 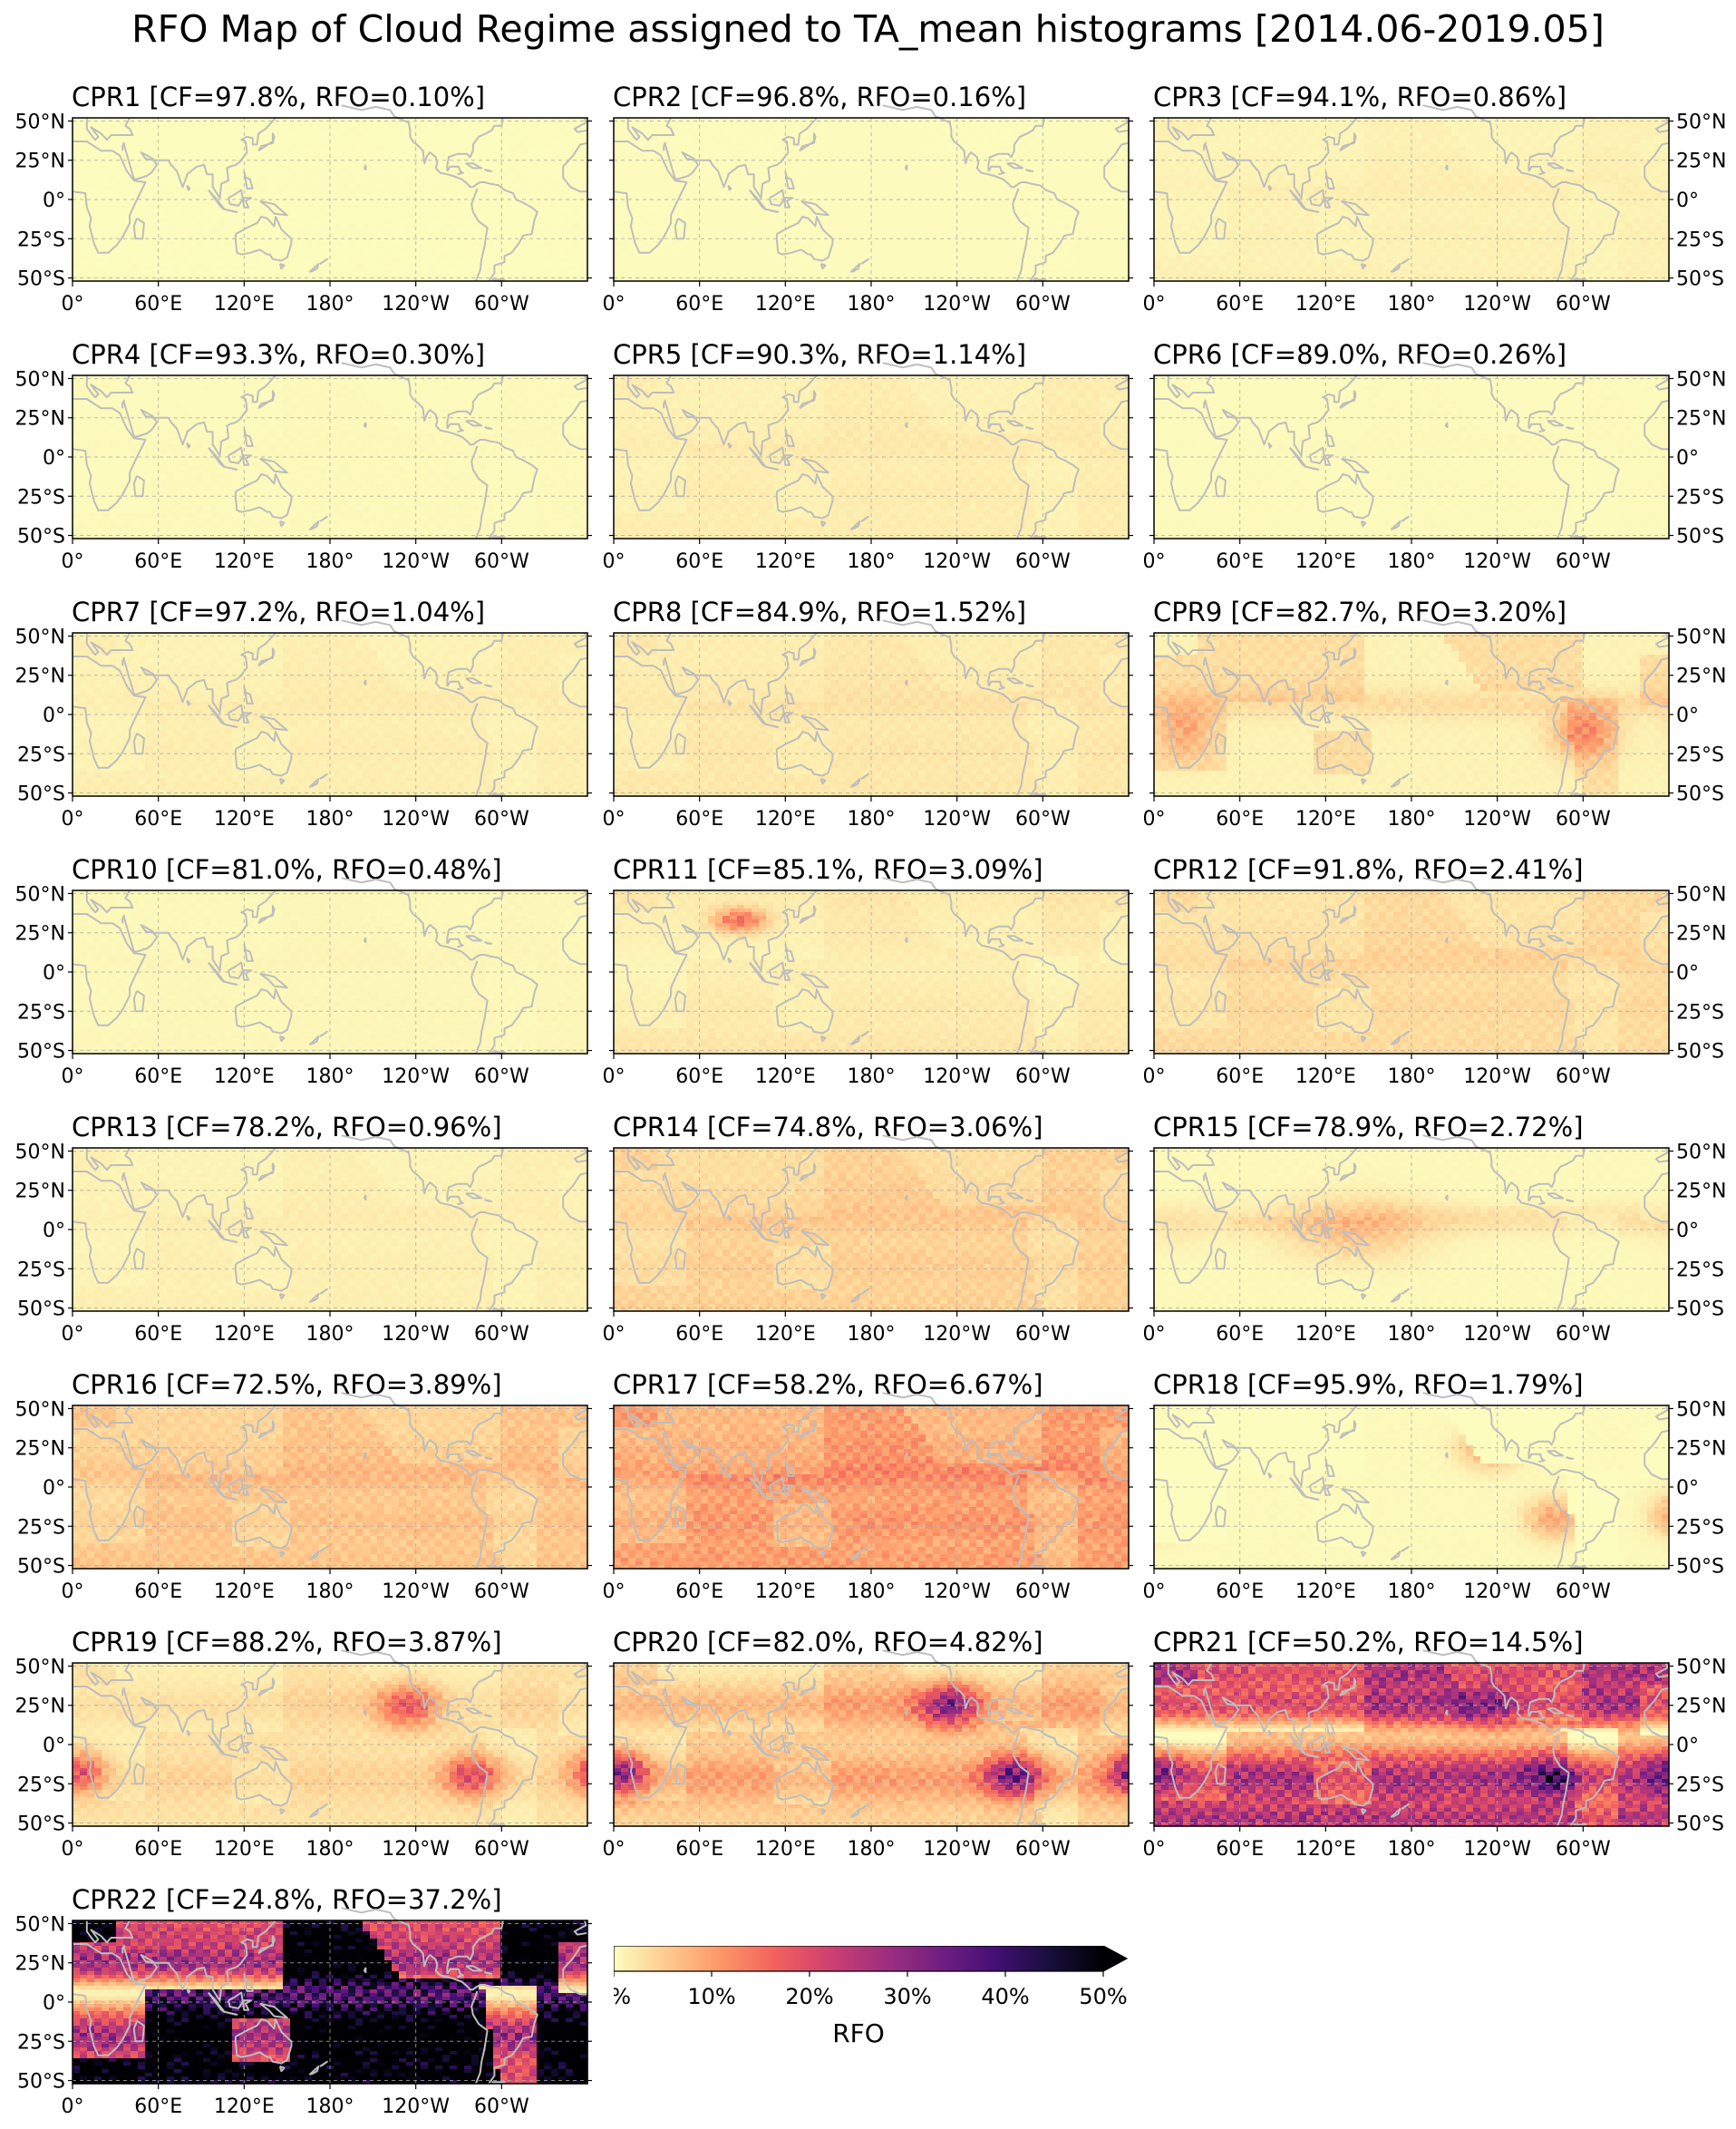 What do you see at coordinates (1005, 1997) in the screenshot?
I see `colorbar-tick-label: 40%` at bounding box center [1005, 1997].